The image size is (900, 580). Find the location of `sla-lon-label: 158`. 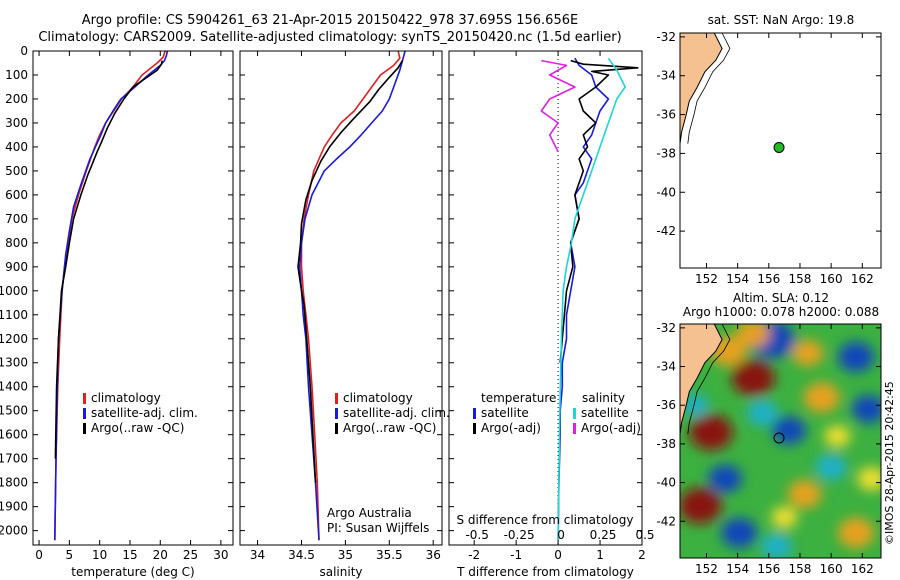

sla-lon-label: 158 is located at coordinates (800, 569).